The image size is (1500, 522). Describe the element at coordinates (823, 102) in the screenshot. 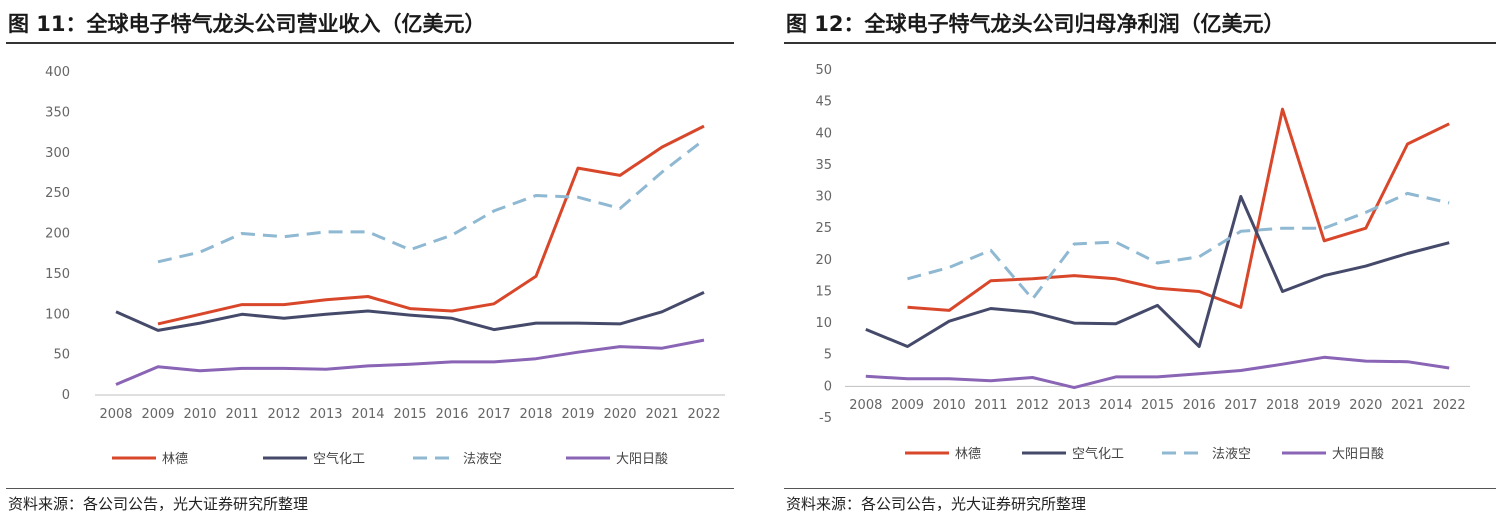

I see `y-tick-label: 45` at that location.